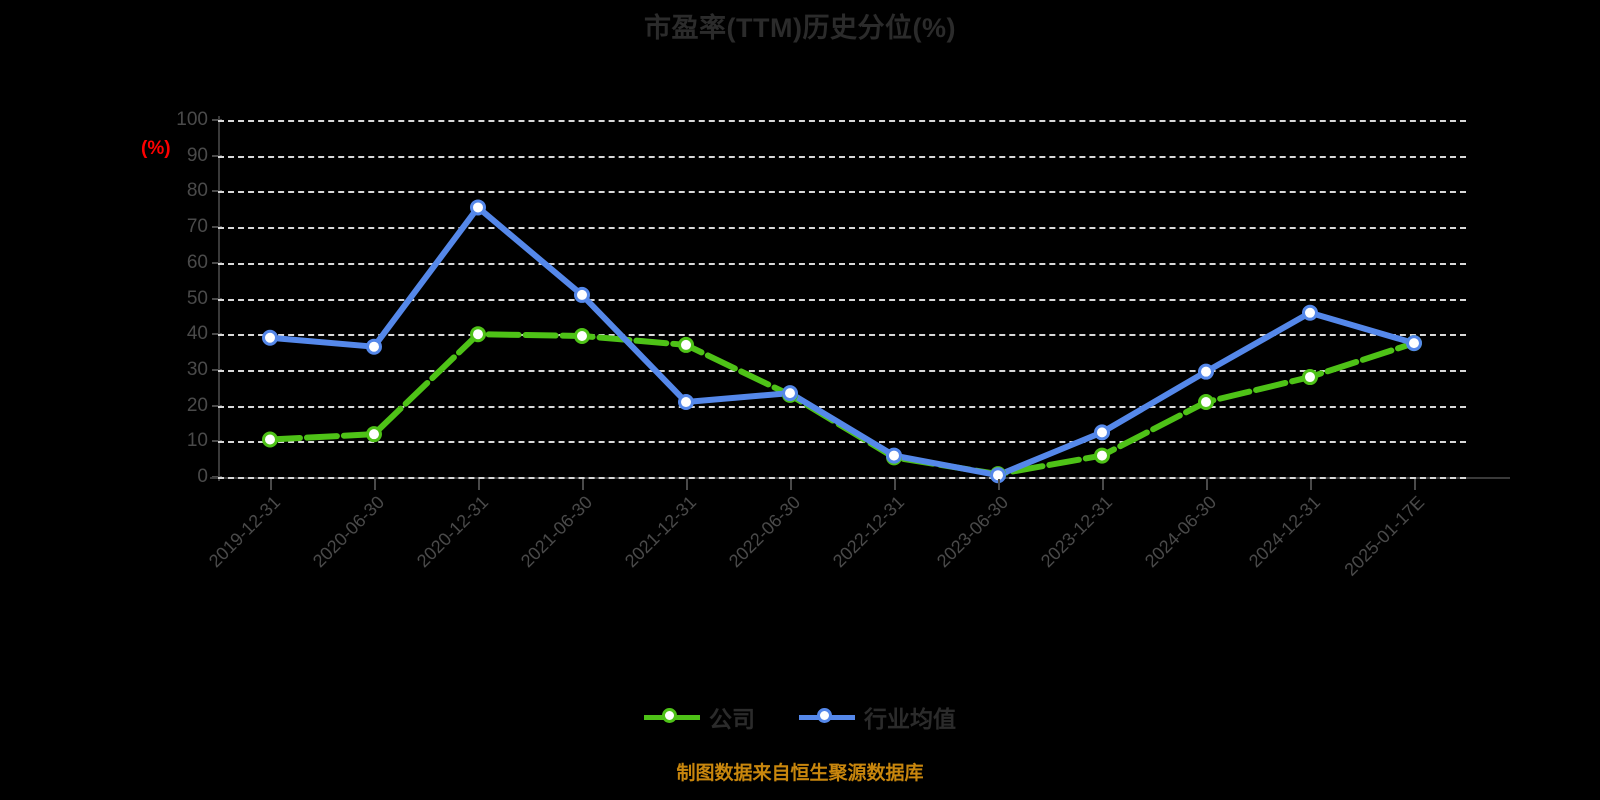  Describe the element at coordinates (202, 476) in the screenshot. I see `y-axis-tick-label: 0` at that location.